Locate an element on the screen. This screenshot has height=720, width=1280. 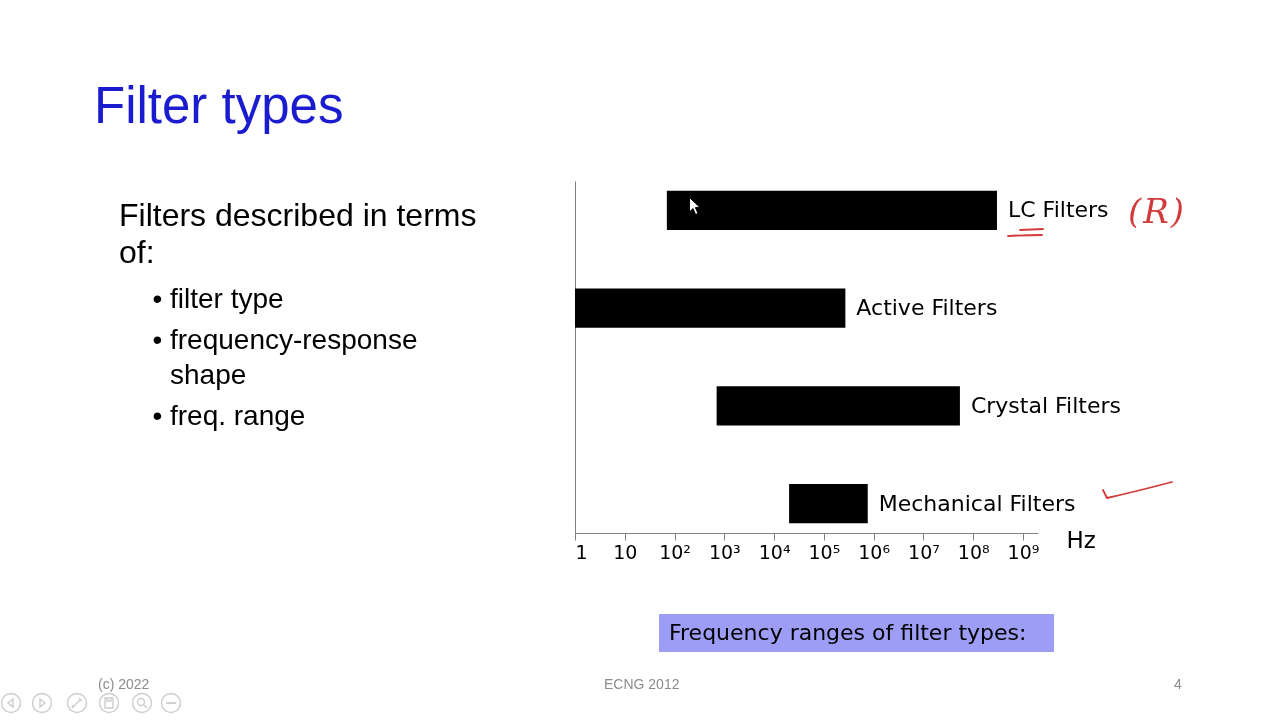
y-tick-label: Crystal Filters is located at coordinates (1045, 405).